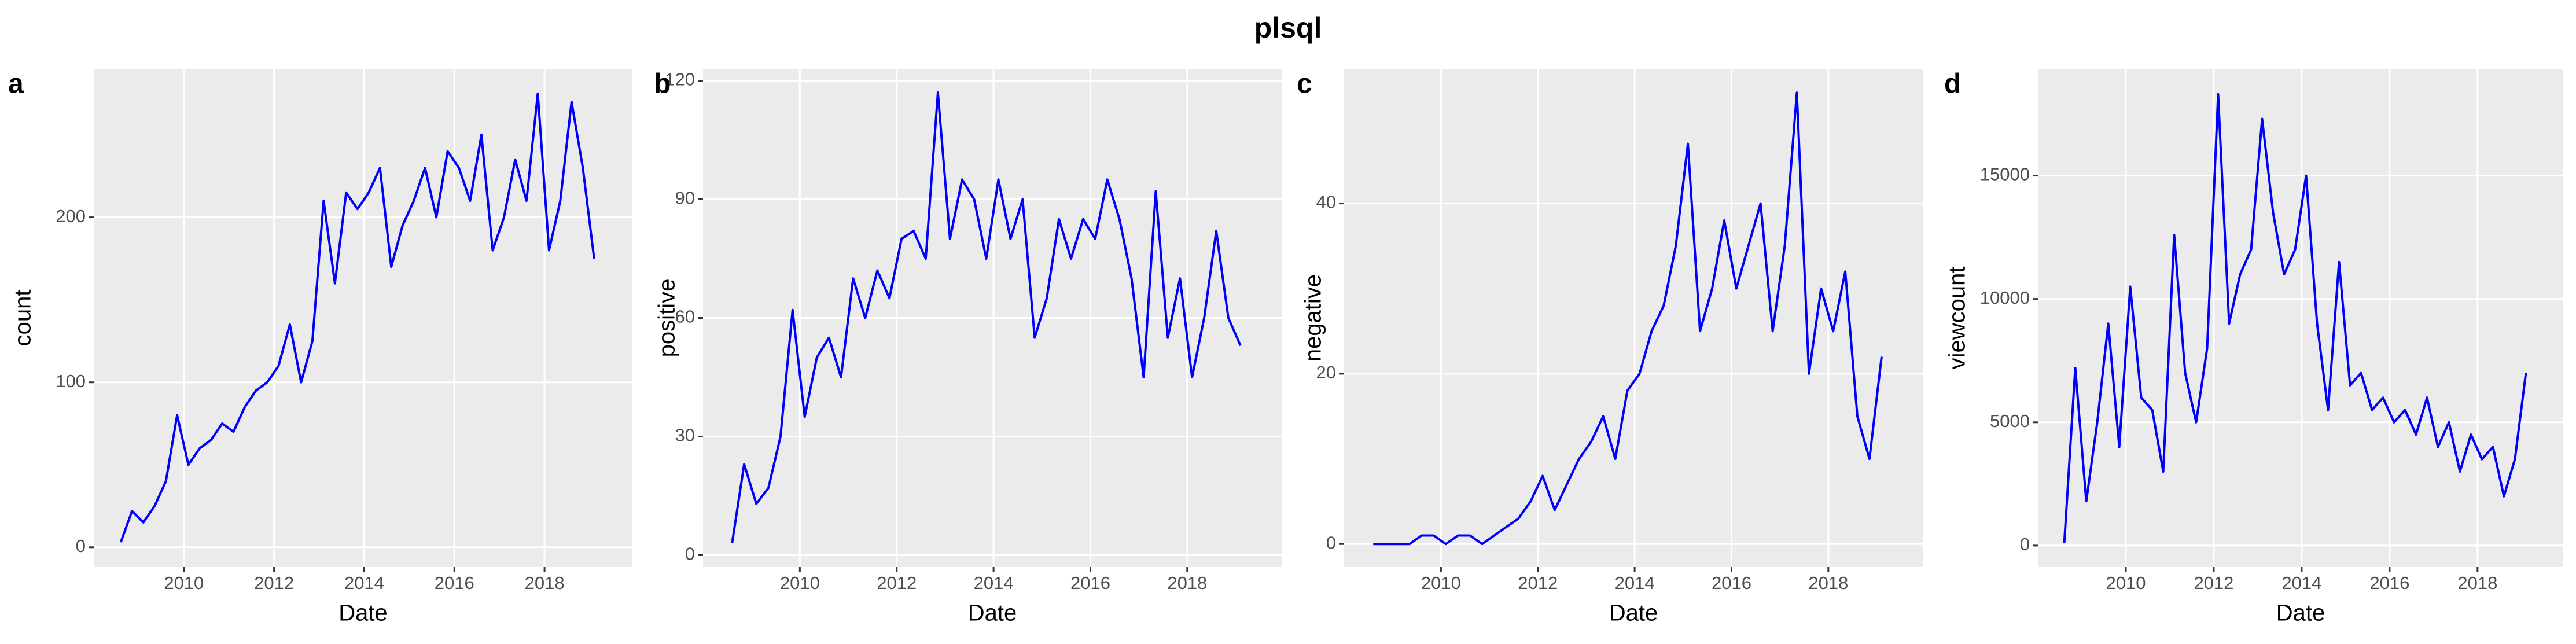 The image size is (2576, 644). What do you see at coordinates (16, 84) in the screenshot?
I see `panel-label: a` at bounding box center [16, 84].